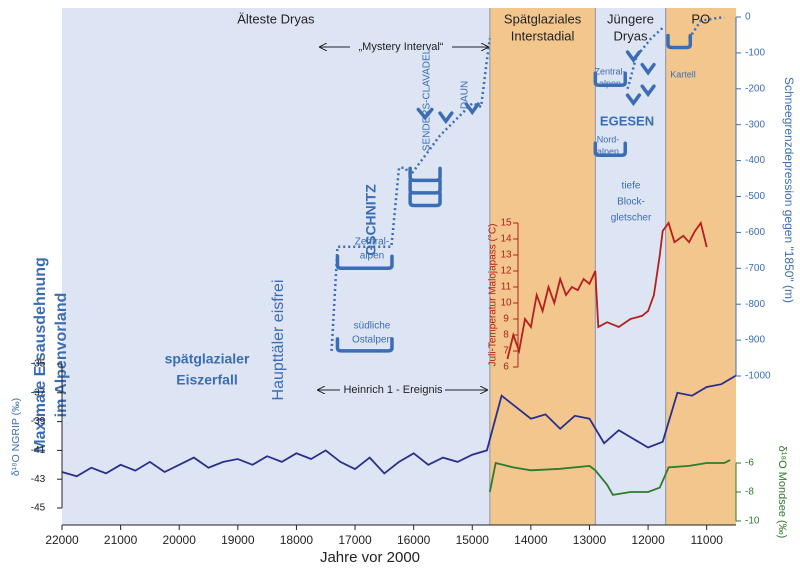  What do you see at coordinates (206, 380) in the screenshot?
I see `annotation: Eiszerfall` at bounding box center [206, 380].